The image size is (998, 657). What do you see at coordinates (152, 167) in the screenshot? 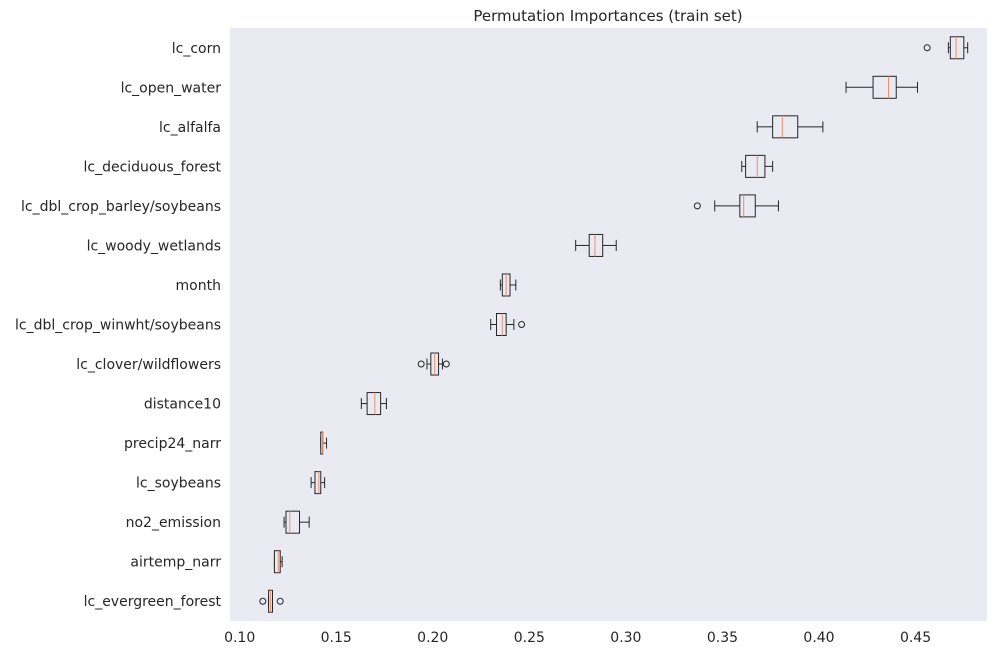
I see `category-label: lc_deciduous_forest` at bounding box center [152, 167].